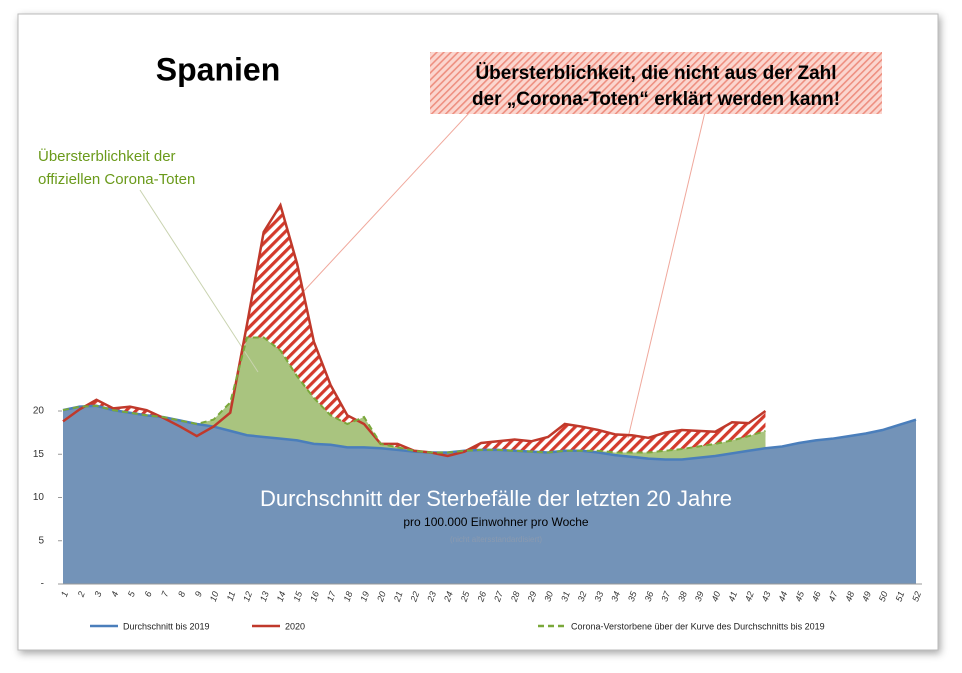 The image size is (962, 673). I want to click on x-tick-label: 18, so click(348, 596).